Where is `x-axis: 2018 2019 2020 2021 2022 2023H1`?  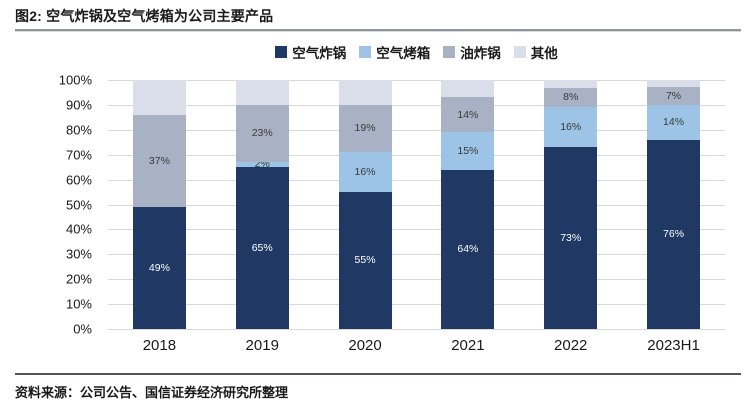
x-axis: 2018 2019 2020 2021 2022 2023H1 is located at coordinates (416, 345).